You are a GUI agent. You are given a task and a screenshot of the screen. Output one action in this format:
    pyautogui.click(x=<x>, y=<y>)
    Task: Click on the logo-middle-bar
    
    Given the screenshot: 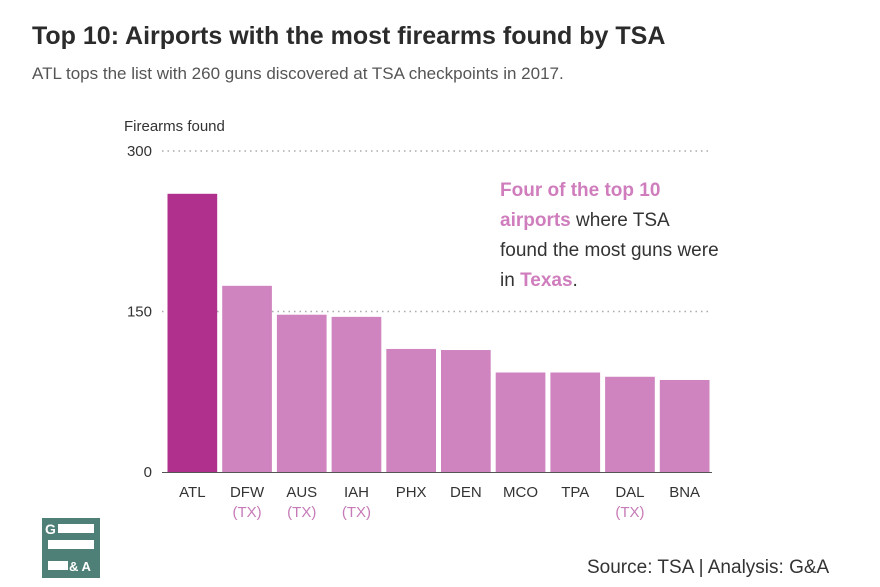 What is the action you would take?
    pyautogui.click(x=71, y=544)
    